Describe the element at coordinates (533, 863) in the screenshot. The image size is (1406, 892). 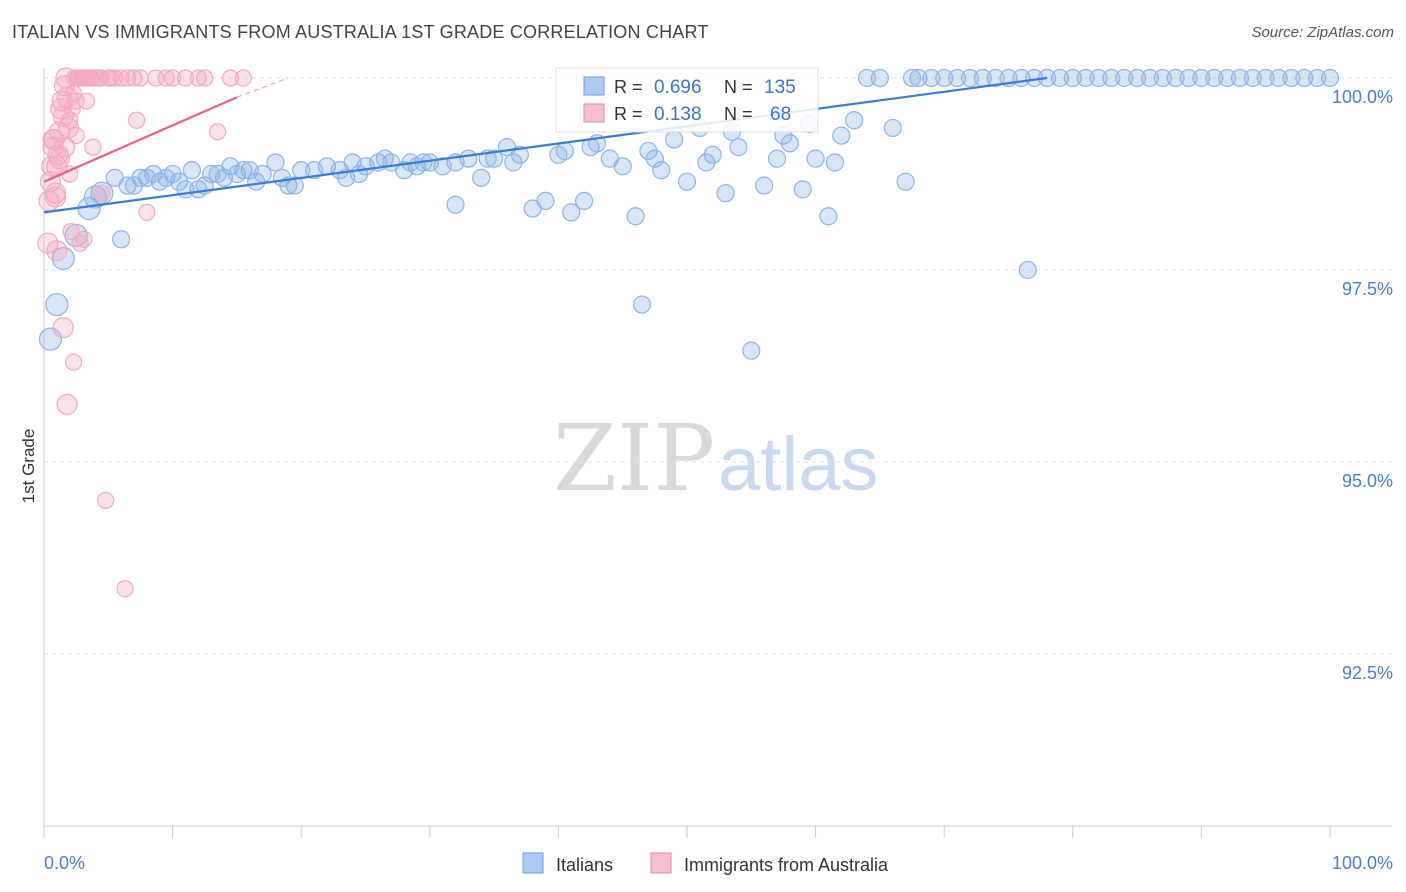
I see `legend-italians-swatch` at that location.